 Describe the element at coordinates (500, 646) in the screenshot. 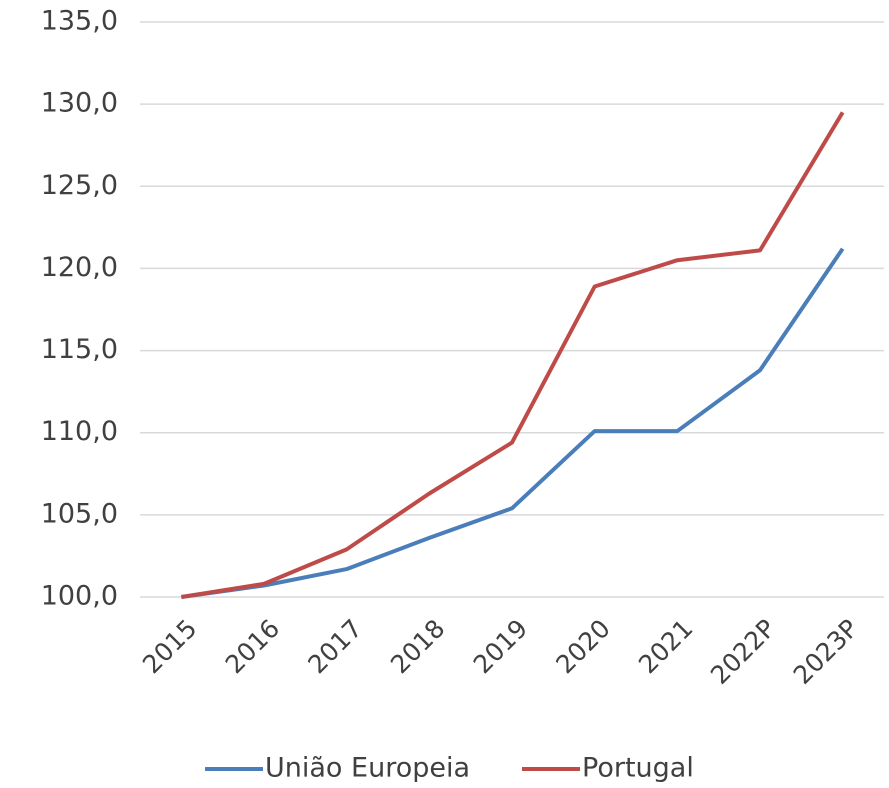

I see `x-tick-label: 2019` at that location.